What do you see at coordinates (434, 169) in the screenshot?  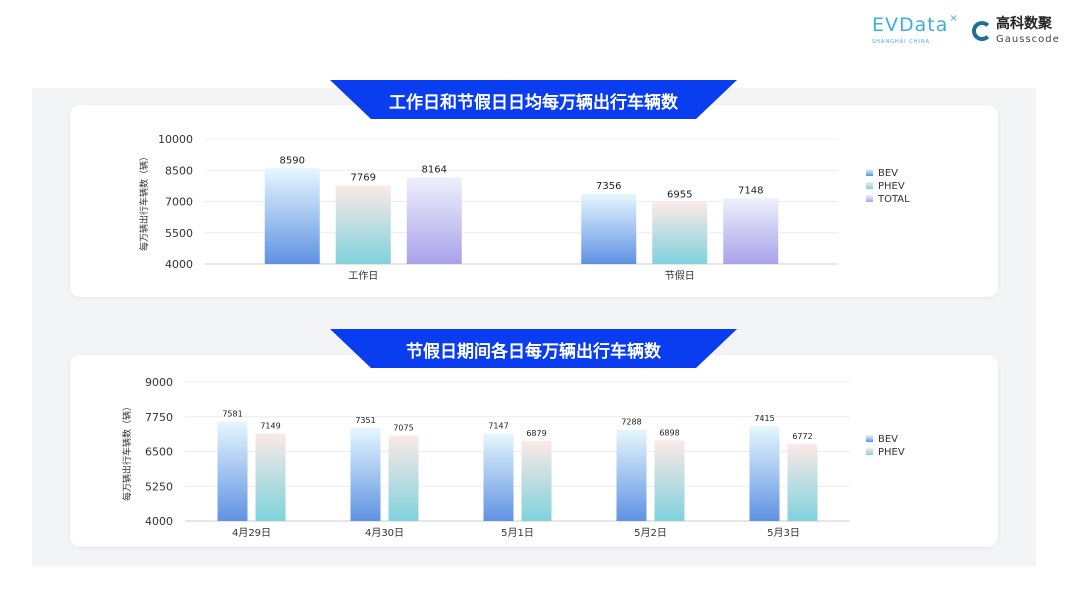 I see `data-label: 8164` at bounding box center [434, 169].